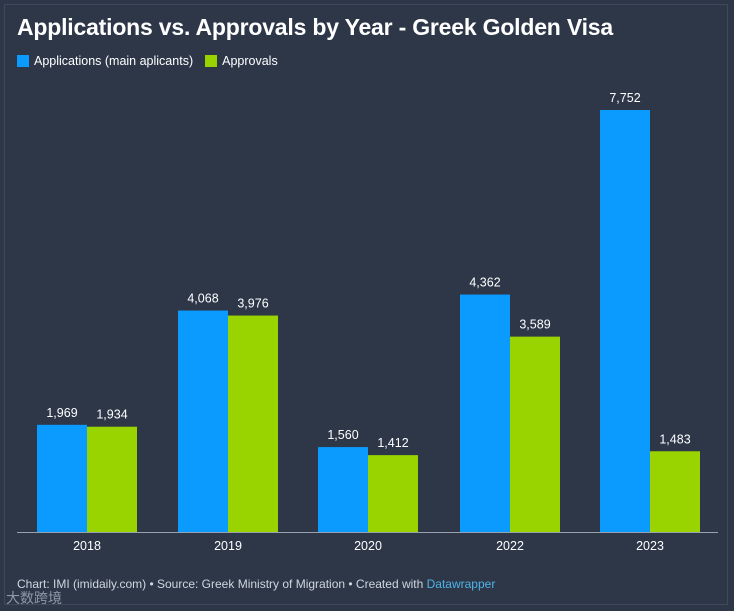  Describe the element at coordinates (62, 478) in the screenshot. I see `bar-applications-2018` at that location.